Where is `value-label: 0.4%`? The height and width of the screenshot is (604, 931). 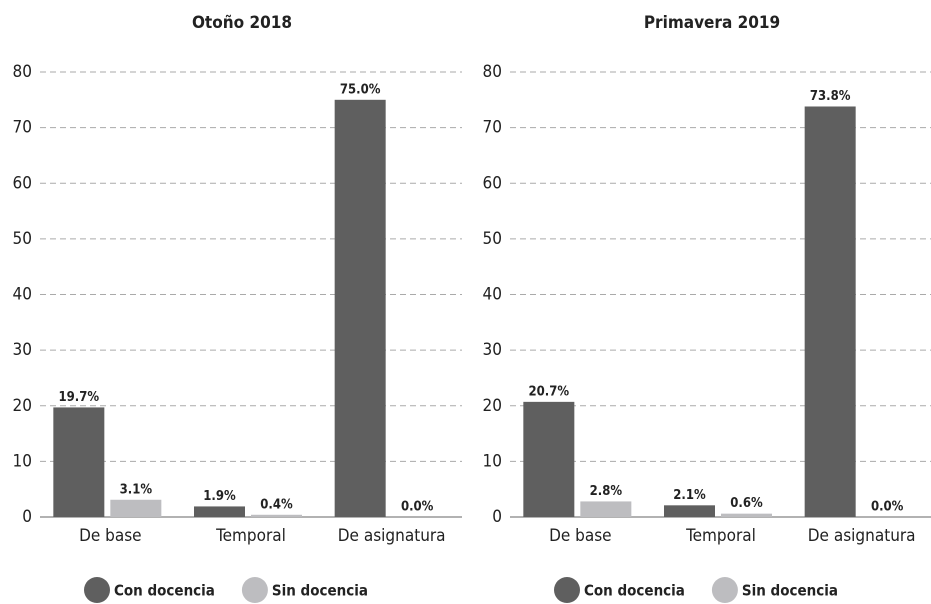
value-label: 0.4% is located at coordinates (276, 504).